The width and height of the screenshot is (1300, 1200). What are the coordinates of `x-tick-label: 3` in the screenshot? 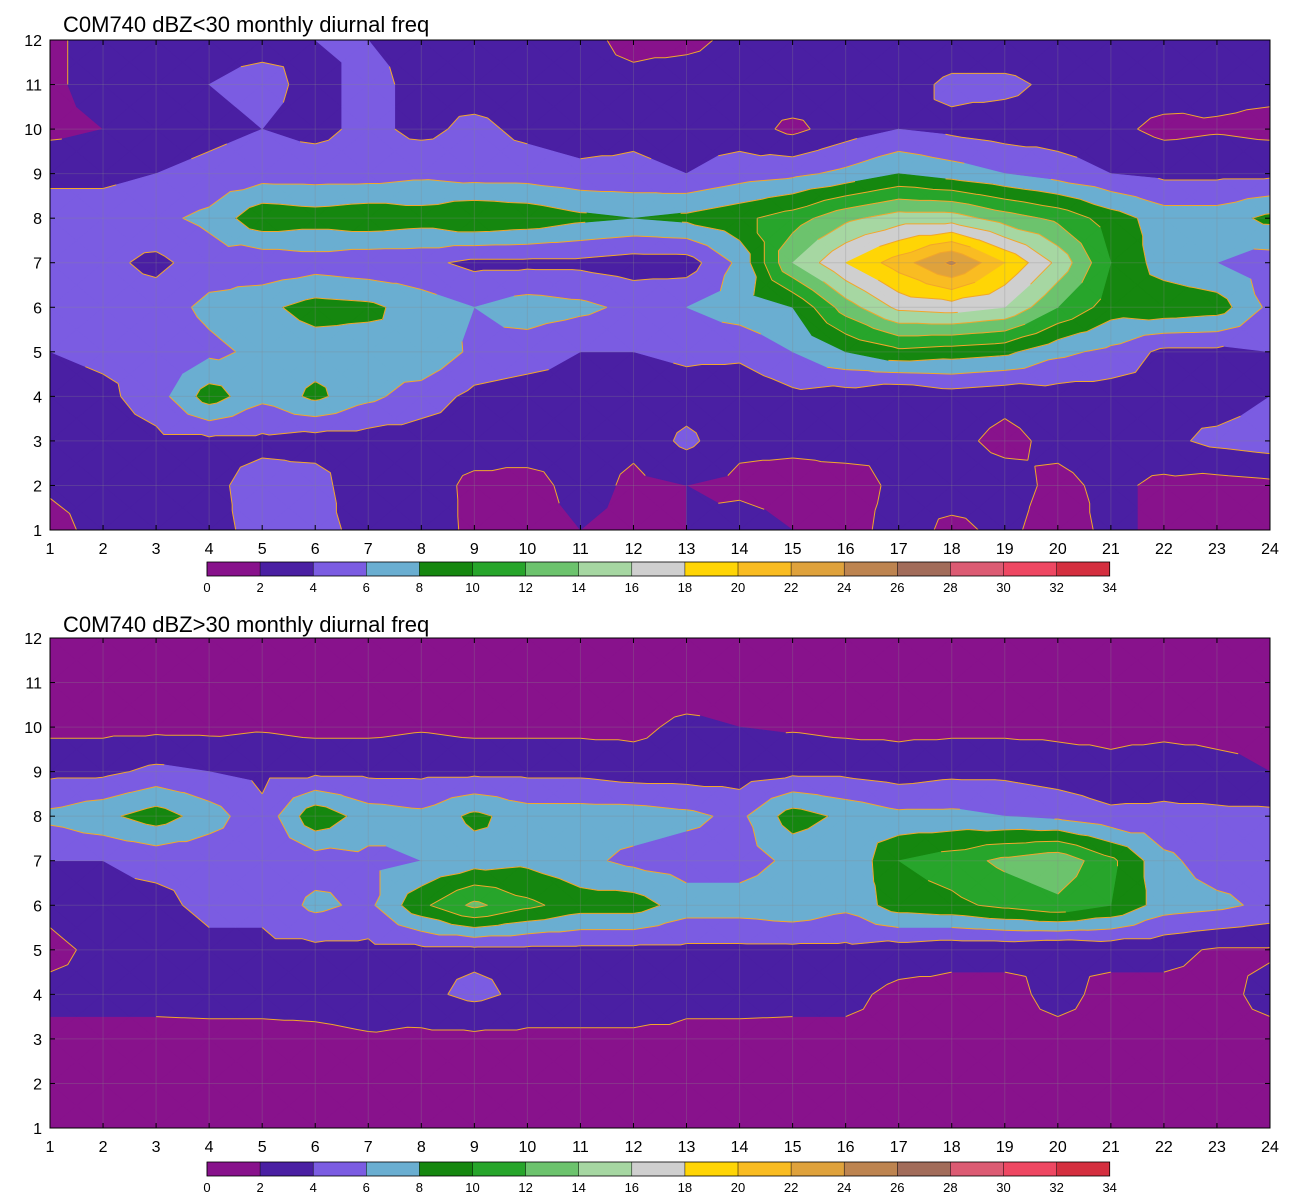 It's located at (156, 1147).